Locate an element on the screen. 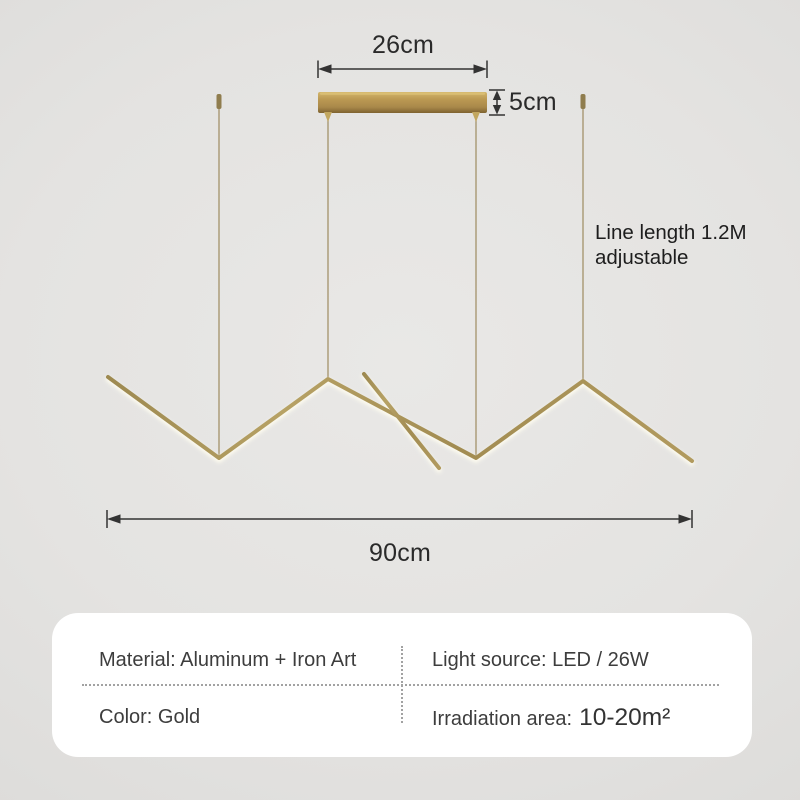  line-length-note: Line length 1.2M adjustable is located at coordinates (671, 245).